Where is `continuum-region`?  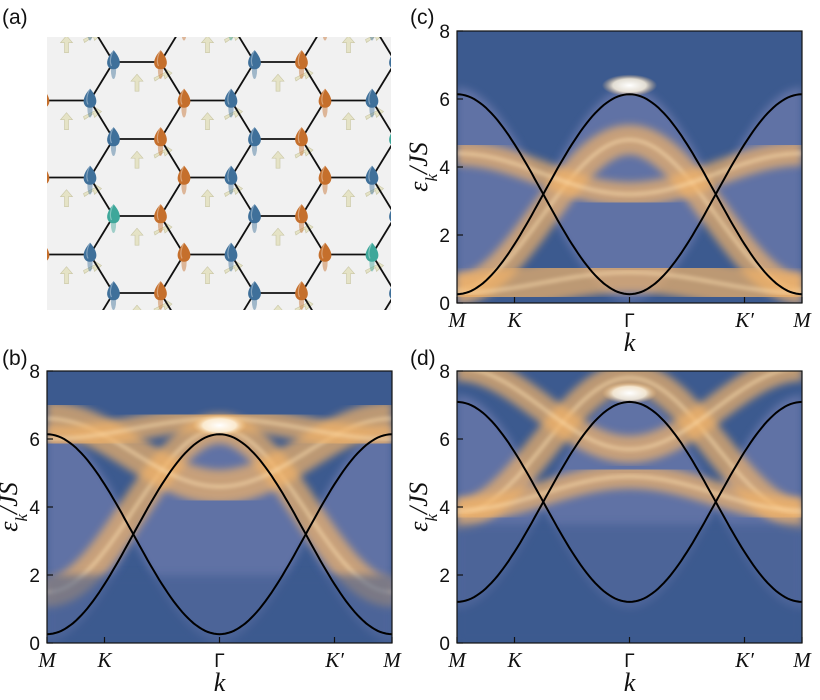 continuum-region is located at coordinates (629, 502).